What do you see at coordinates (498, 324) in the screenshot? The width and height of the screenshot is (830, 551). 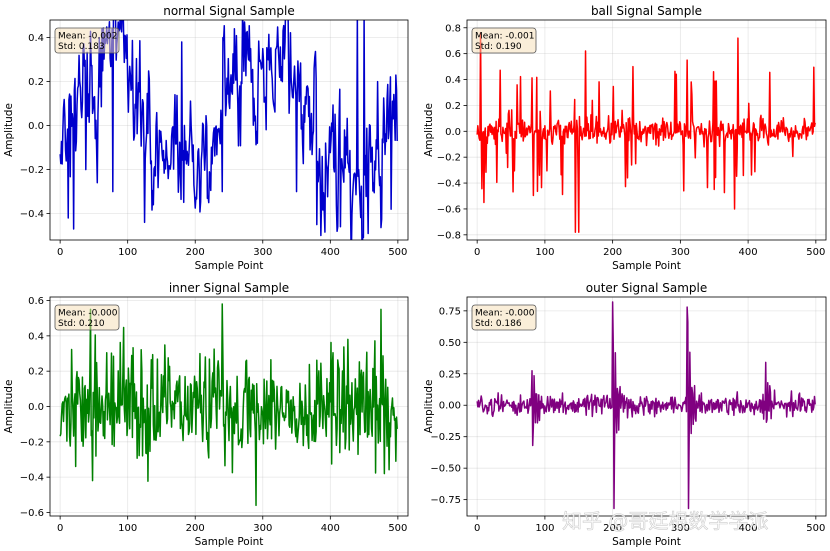 I see `stats-std: Std: 0.186` at bounding box center [498, 324].